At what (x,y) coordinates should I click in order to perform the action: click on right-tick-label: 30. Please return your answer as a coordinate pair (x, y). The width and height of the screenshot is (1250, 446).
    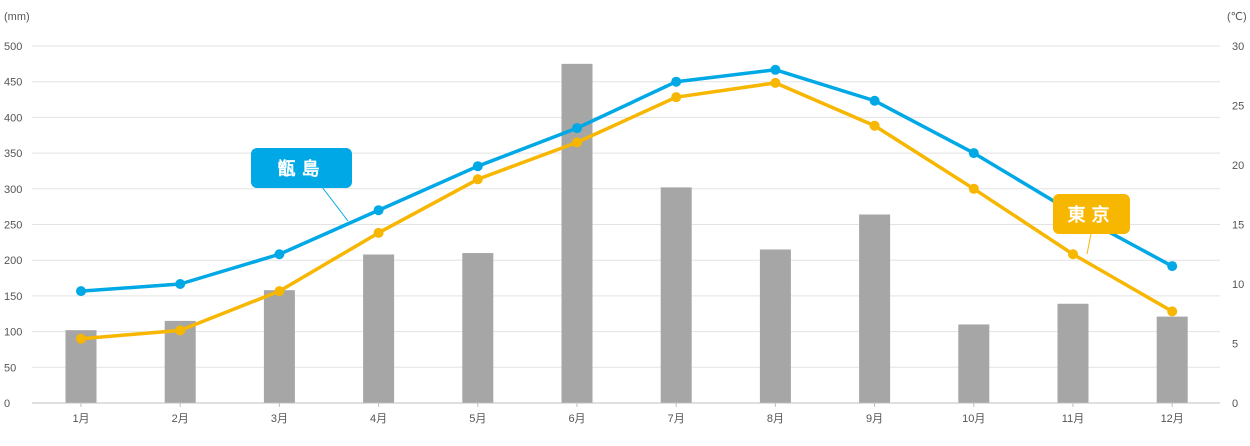
    Looking at the image, I should click on (1238, 47).